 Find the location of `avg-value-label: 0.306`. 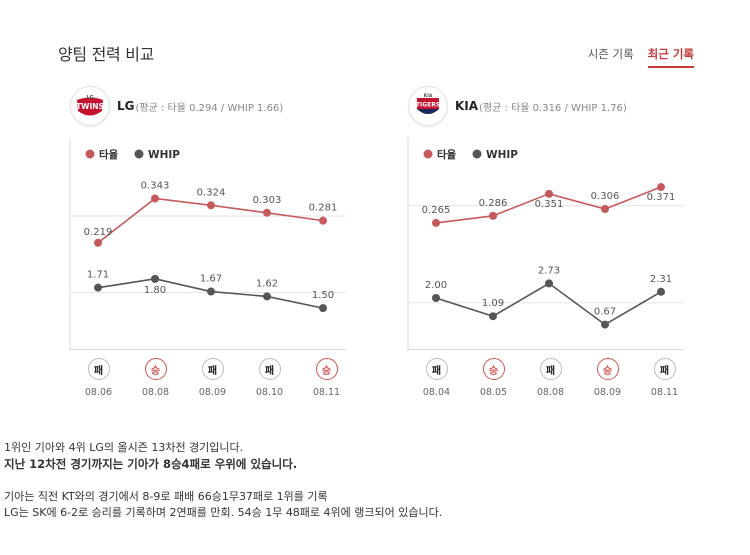

avg-value-label: 0.306 is located at coordinates (605, 196).